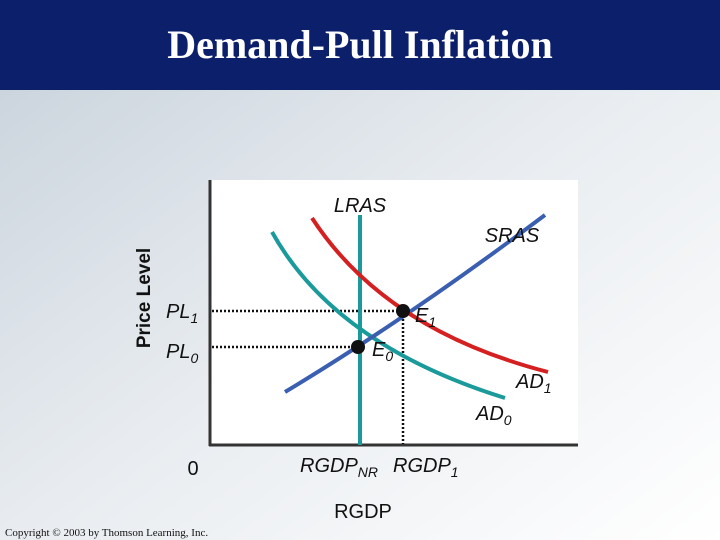  I want to click on pl0-main: PL, so click(178, 352).